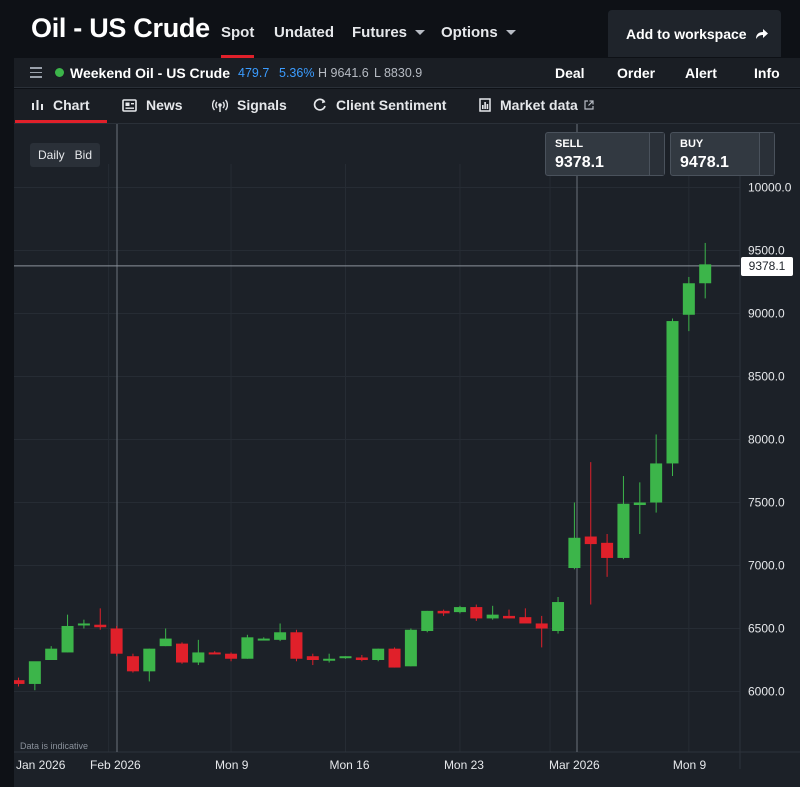  I want to click on y-tick-label: 6000.0, so click(766, 692).